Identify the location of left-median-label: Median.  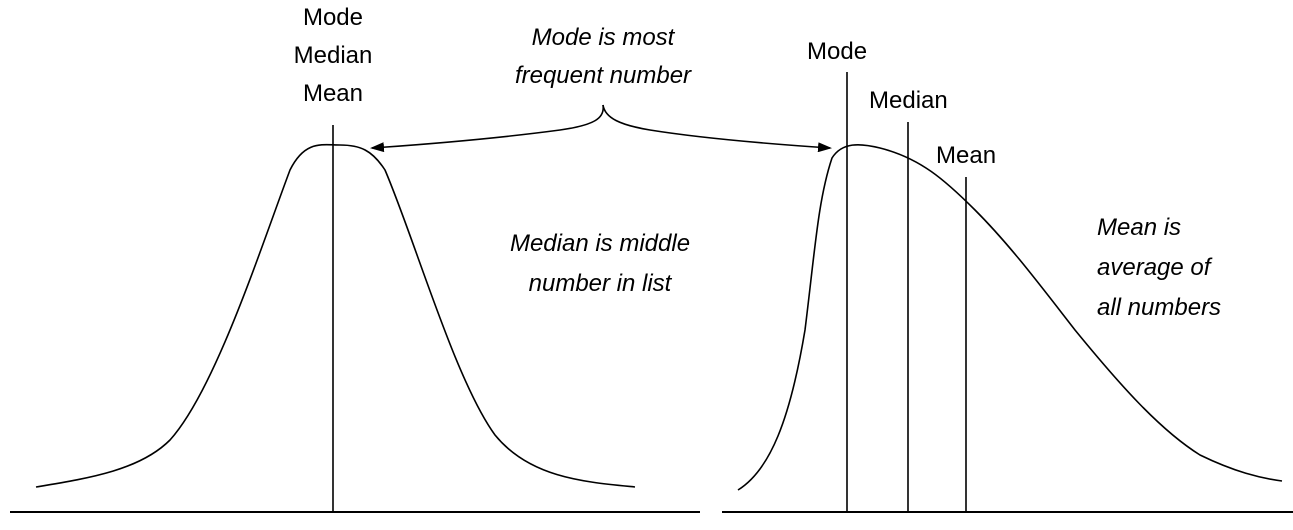
(333, 55).